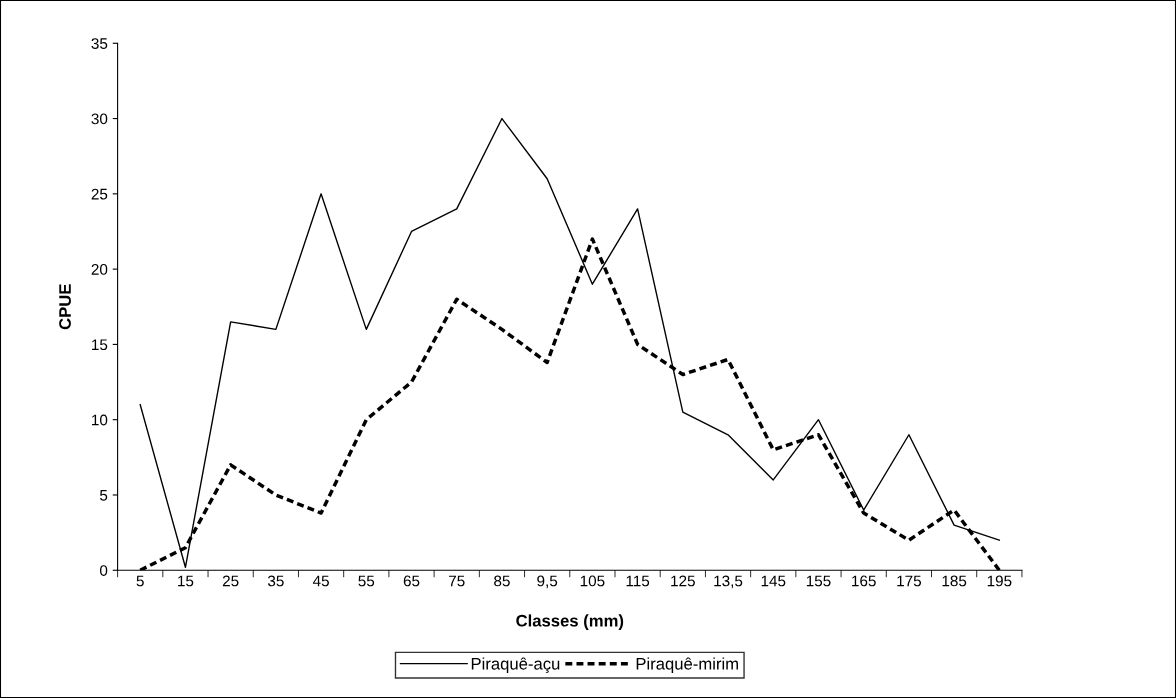 This screenshot has height=698, width=1176. Describe the element at coordinates (99, 119) in the screenshot. I see `y-tick-label: 30` at that location.